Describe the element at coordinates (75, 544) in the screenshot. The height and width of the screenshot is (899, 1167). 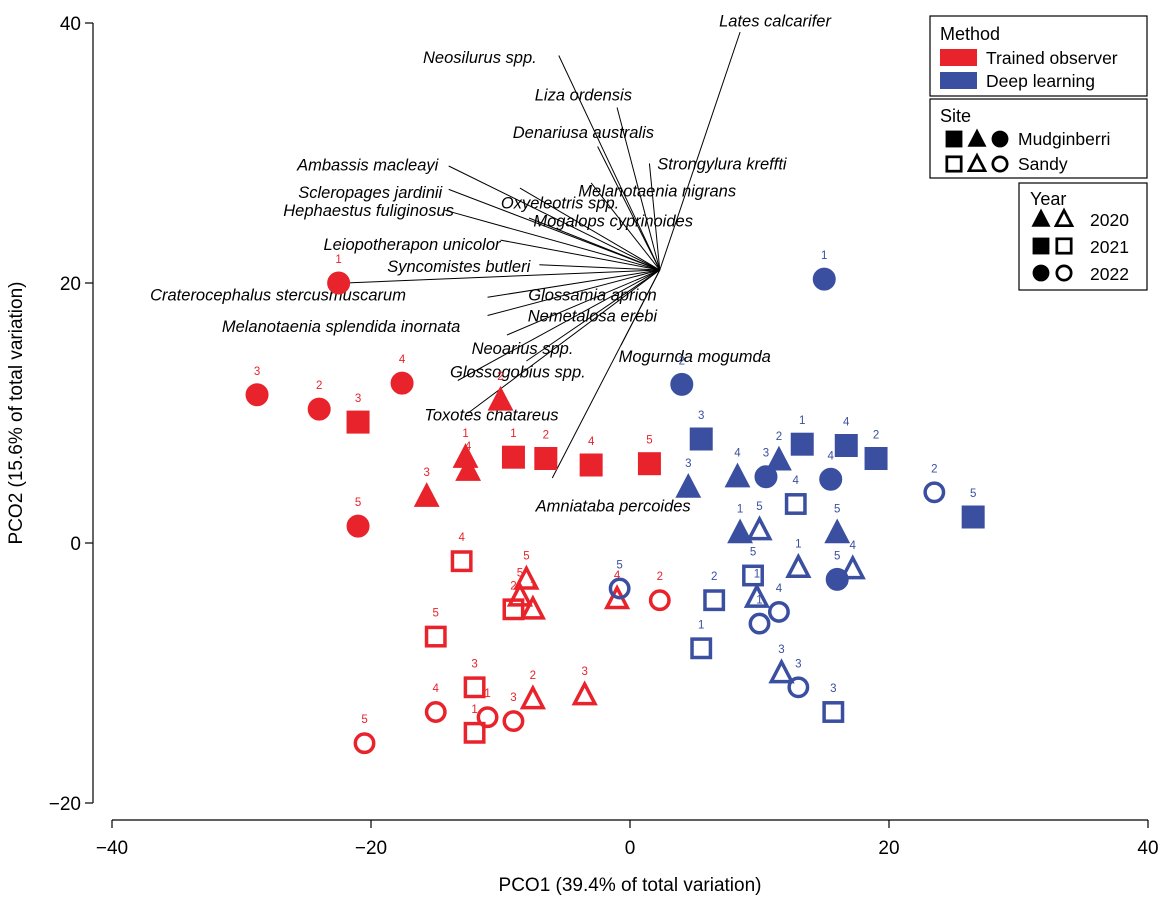
I see `y-tick-label: 0` at that location.